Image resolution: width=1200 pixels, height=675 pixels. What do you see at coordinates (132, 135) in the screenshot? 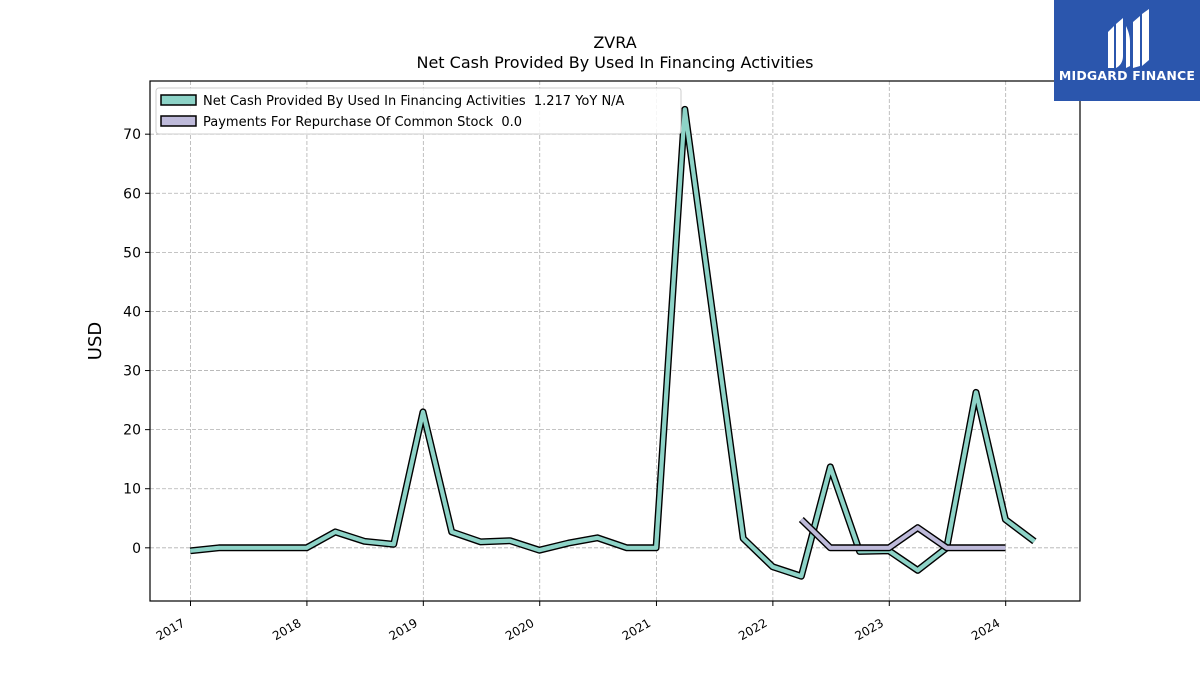
I see `y-tick-label: 70` at bounding box center [132, 135].